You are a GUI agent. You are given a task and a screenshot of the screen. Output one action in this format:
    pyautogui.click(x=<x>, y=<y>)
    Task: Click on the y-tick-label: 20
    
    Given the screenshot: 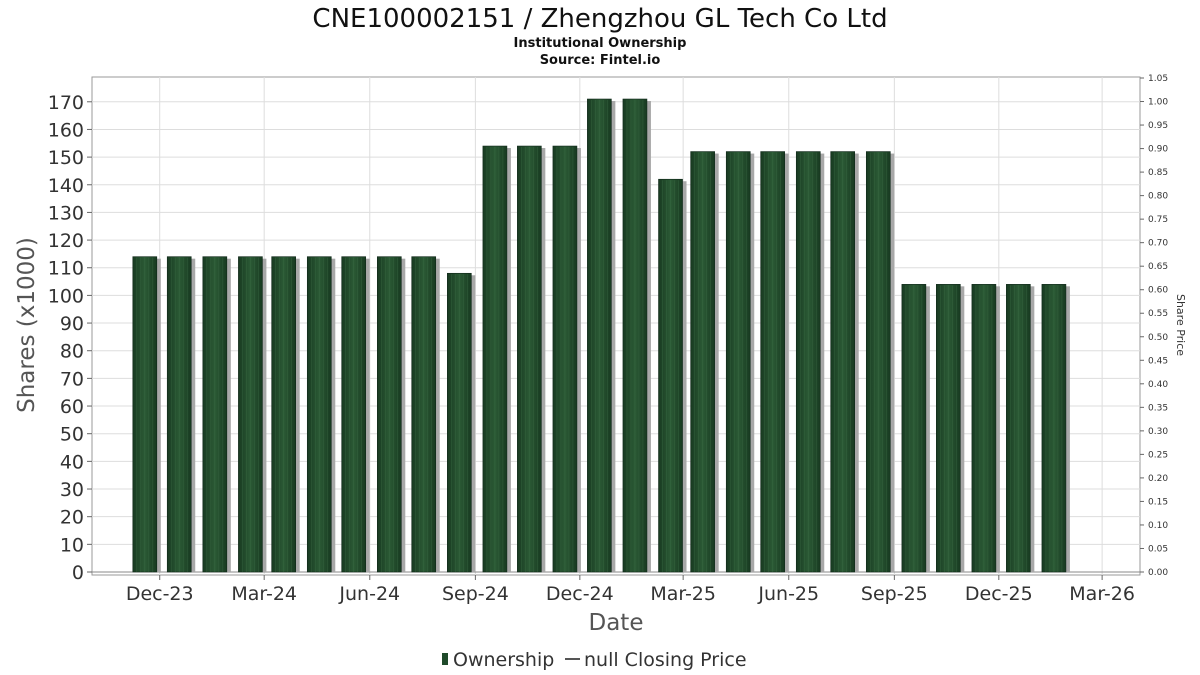 What is the action you would take?
    pyautogui.click(x=72, y=518)
    